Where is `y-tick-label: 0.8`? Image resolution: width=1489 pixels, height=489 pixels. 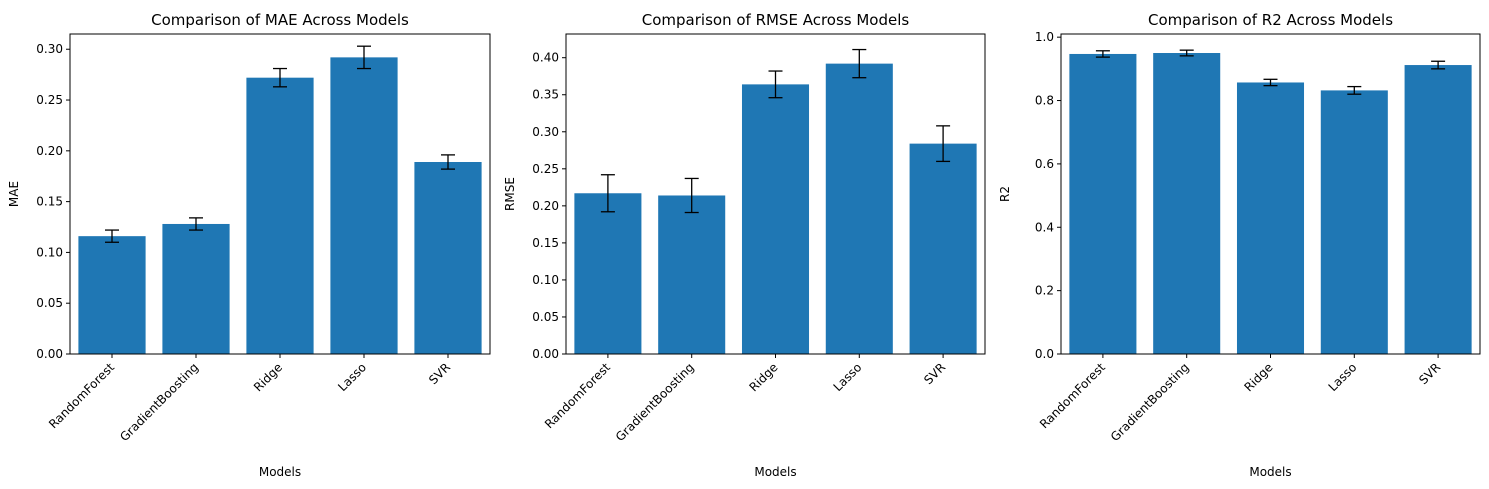
y-tick-label: 0.8 is located at coordinates (1044, 101).